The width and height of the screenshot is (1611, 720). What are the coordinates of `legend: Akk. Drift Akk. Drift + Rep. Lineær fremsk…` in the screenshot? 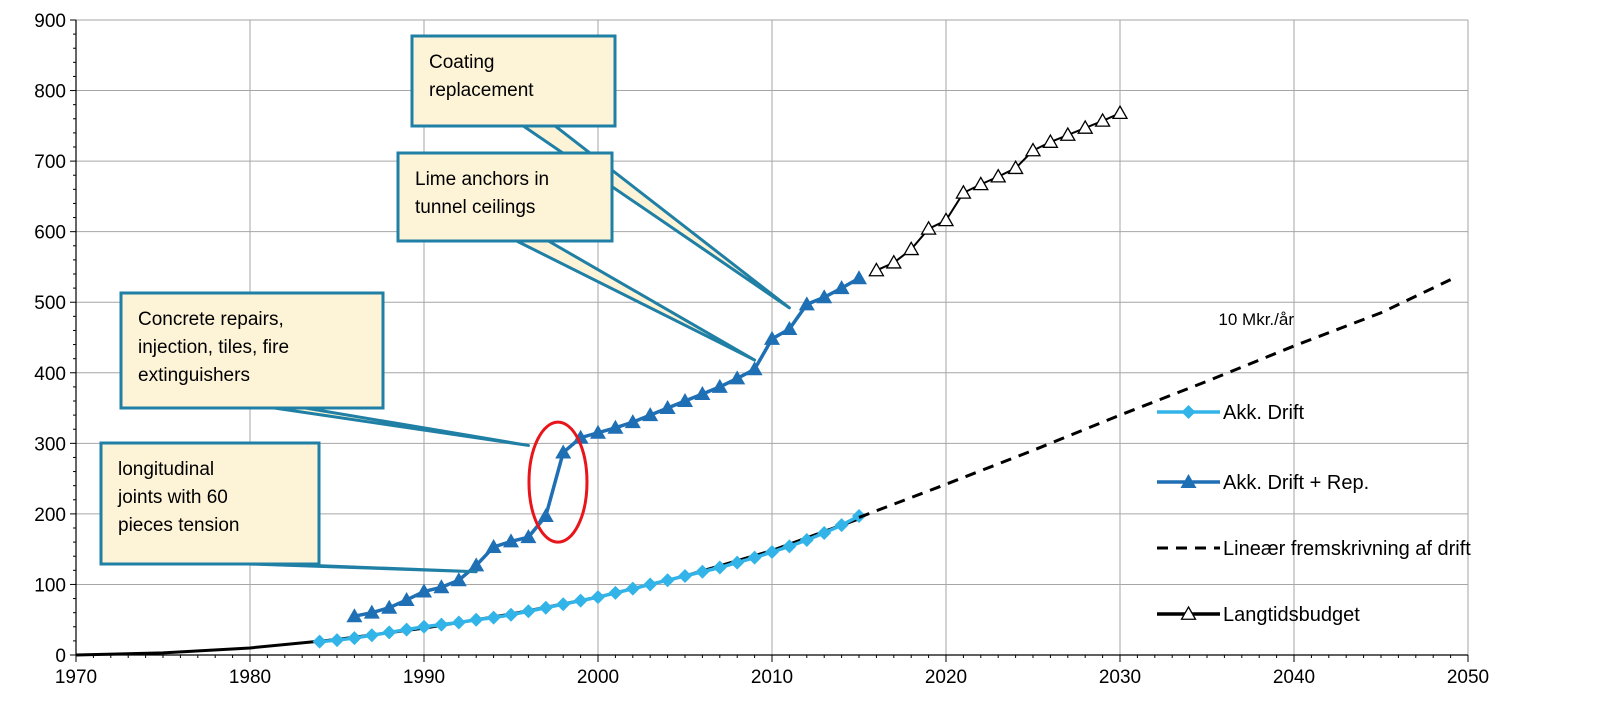 It's located at (1314, 514).